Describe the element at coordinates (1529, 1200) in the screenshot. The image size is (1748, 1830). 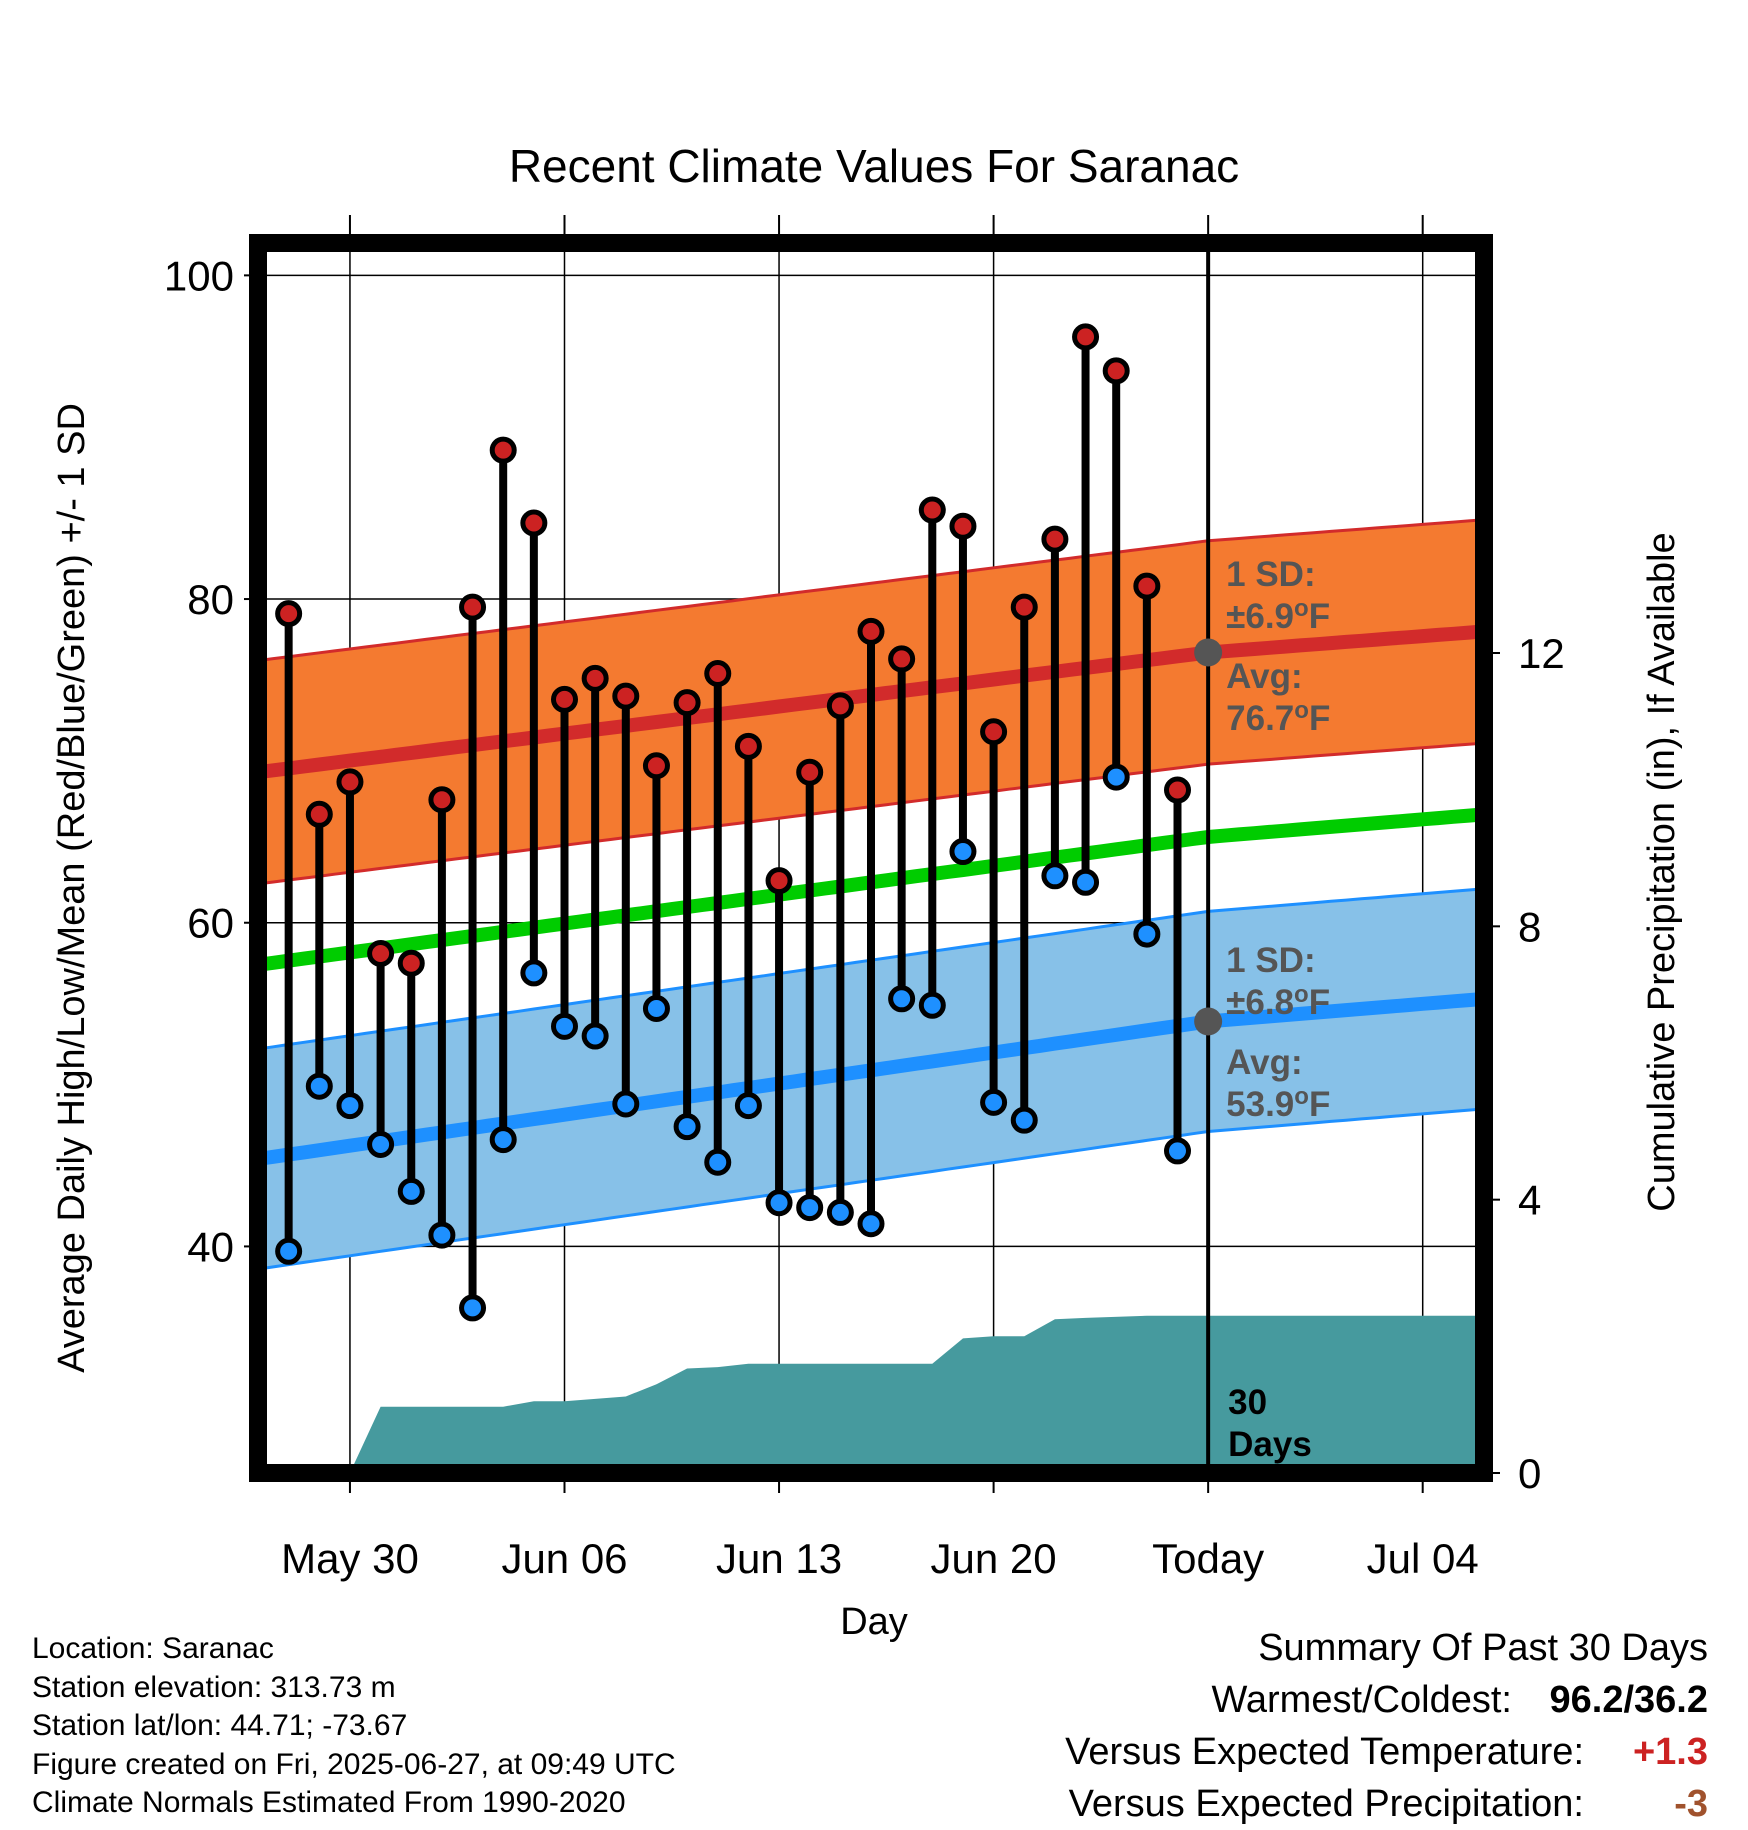
I see `y2-tick-label: 4` at that location.